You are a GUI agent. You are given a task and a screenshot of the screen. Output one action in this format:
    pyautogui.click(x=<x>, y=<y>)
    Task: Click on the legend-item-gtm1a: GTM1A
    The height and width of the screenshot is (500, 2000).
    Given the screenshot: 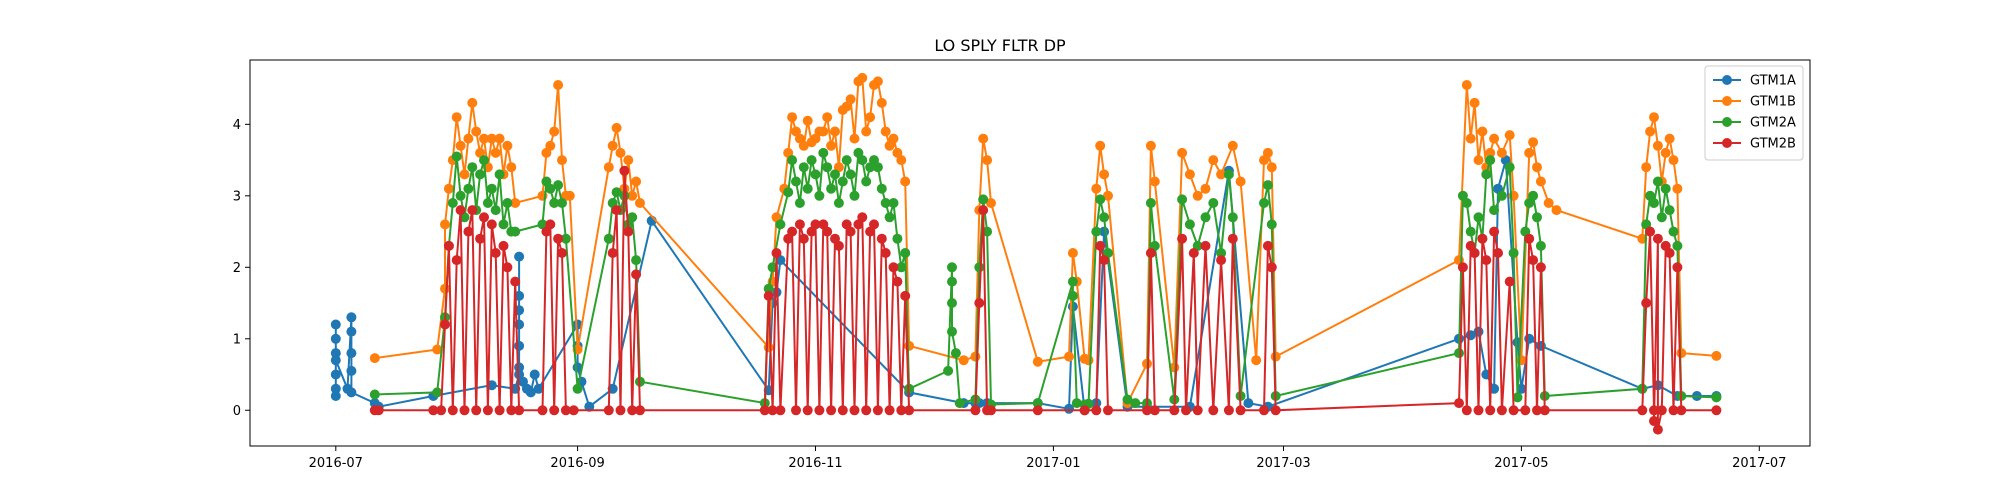 What is the action you would take?
    pyautogui.click(x=1754, y=81)
    